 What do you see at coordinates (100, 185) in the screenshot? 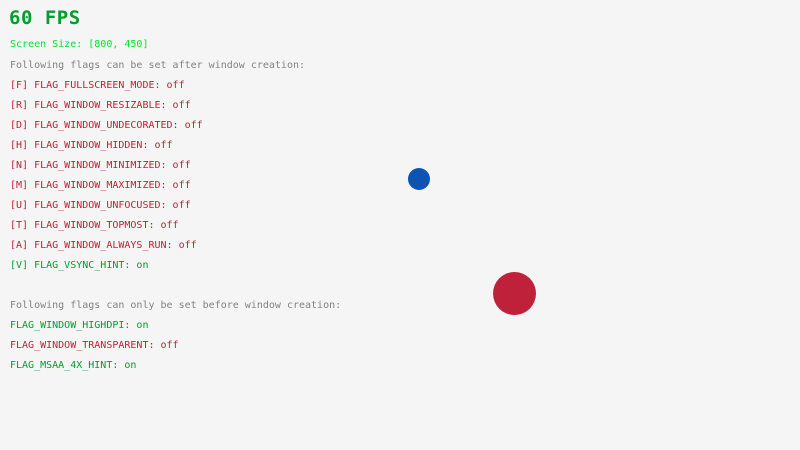
I see `flag-window-maximized: [M] FLAG_WINDOW_MAXIMIZED: off` at bounding box center [100, 185].